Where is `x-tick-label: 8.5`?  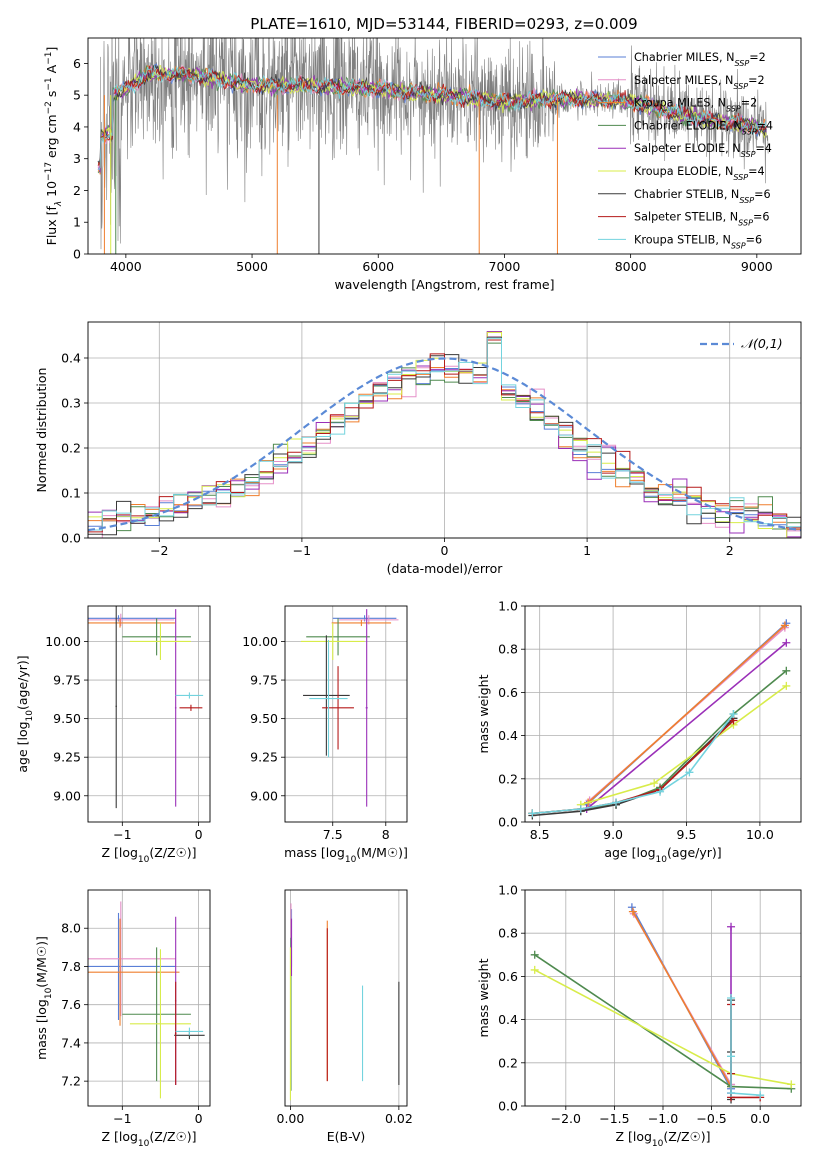
x-tick-label: 8.5 is located at coordinates (540, 834).